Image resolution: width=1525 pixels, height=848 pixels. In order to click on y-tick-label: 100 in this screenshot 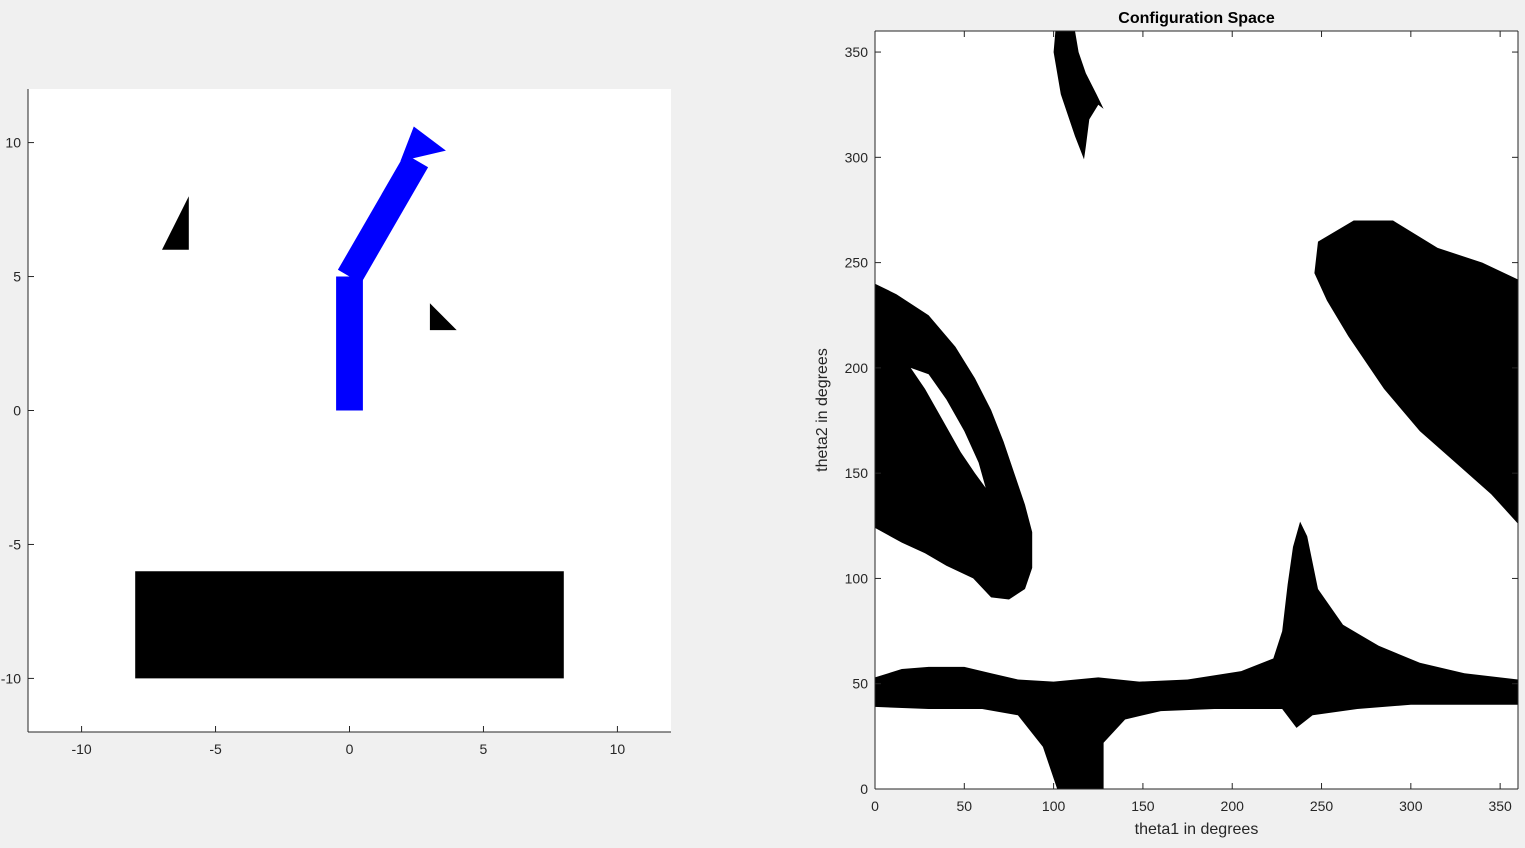, I will do `click(857, 578)`.